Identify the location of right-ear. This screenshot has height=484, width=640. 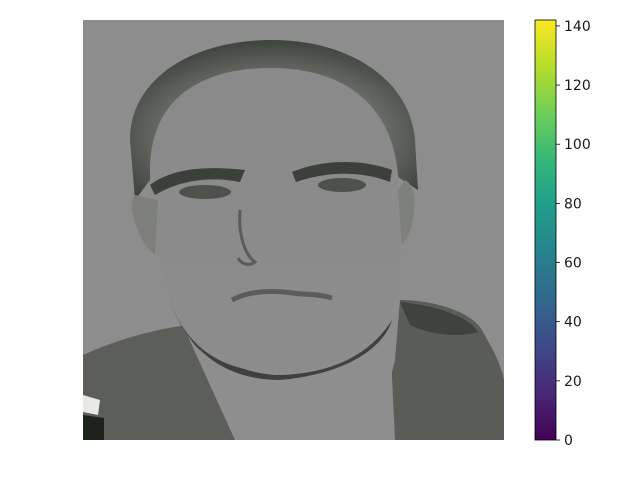
(406, 212).